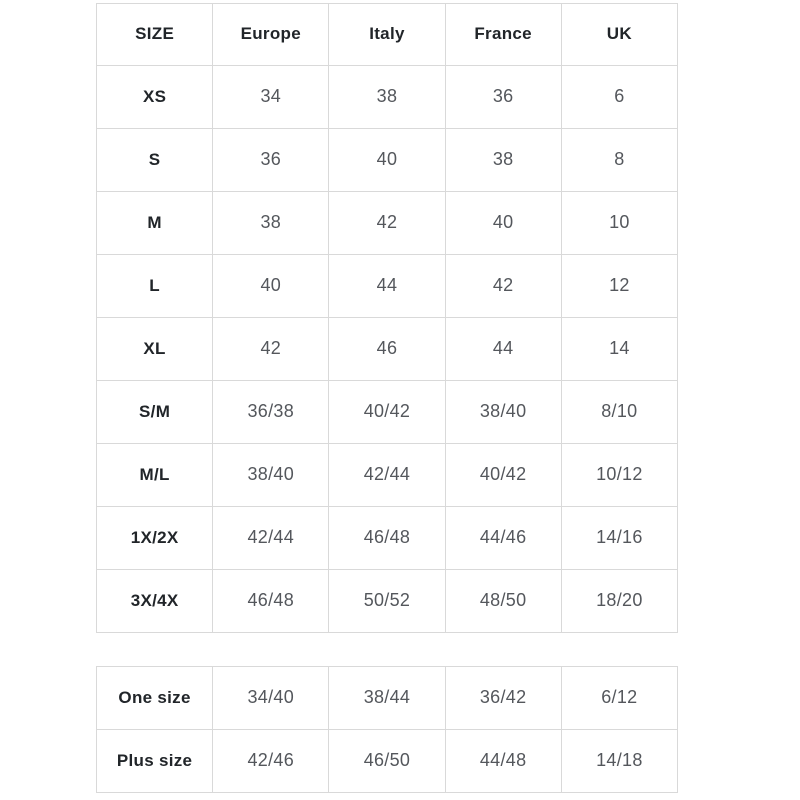  I want to click on data-cell: 46, so click(387, 349).